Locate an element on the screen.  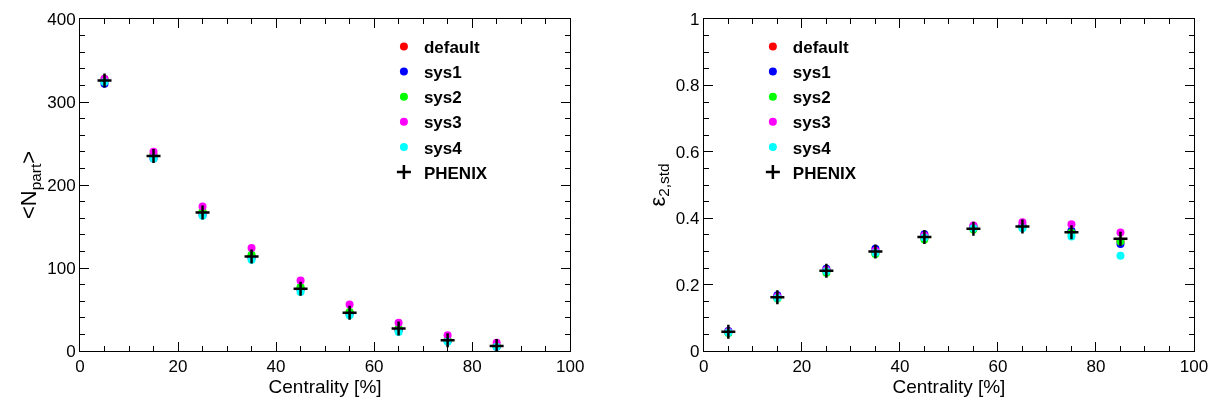
y-tick-label: 0.4 is located at coordinates (687, 219).